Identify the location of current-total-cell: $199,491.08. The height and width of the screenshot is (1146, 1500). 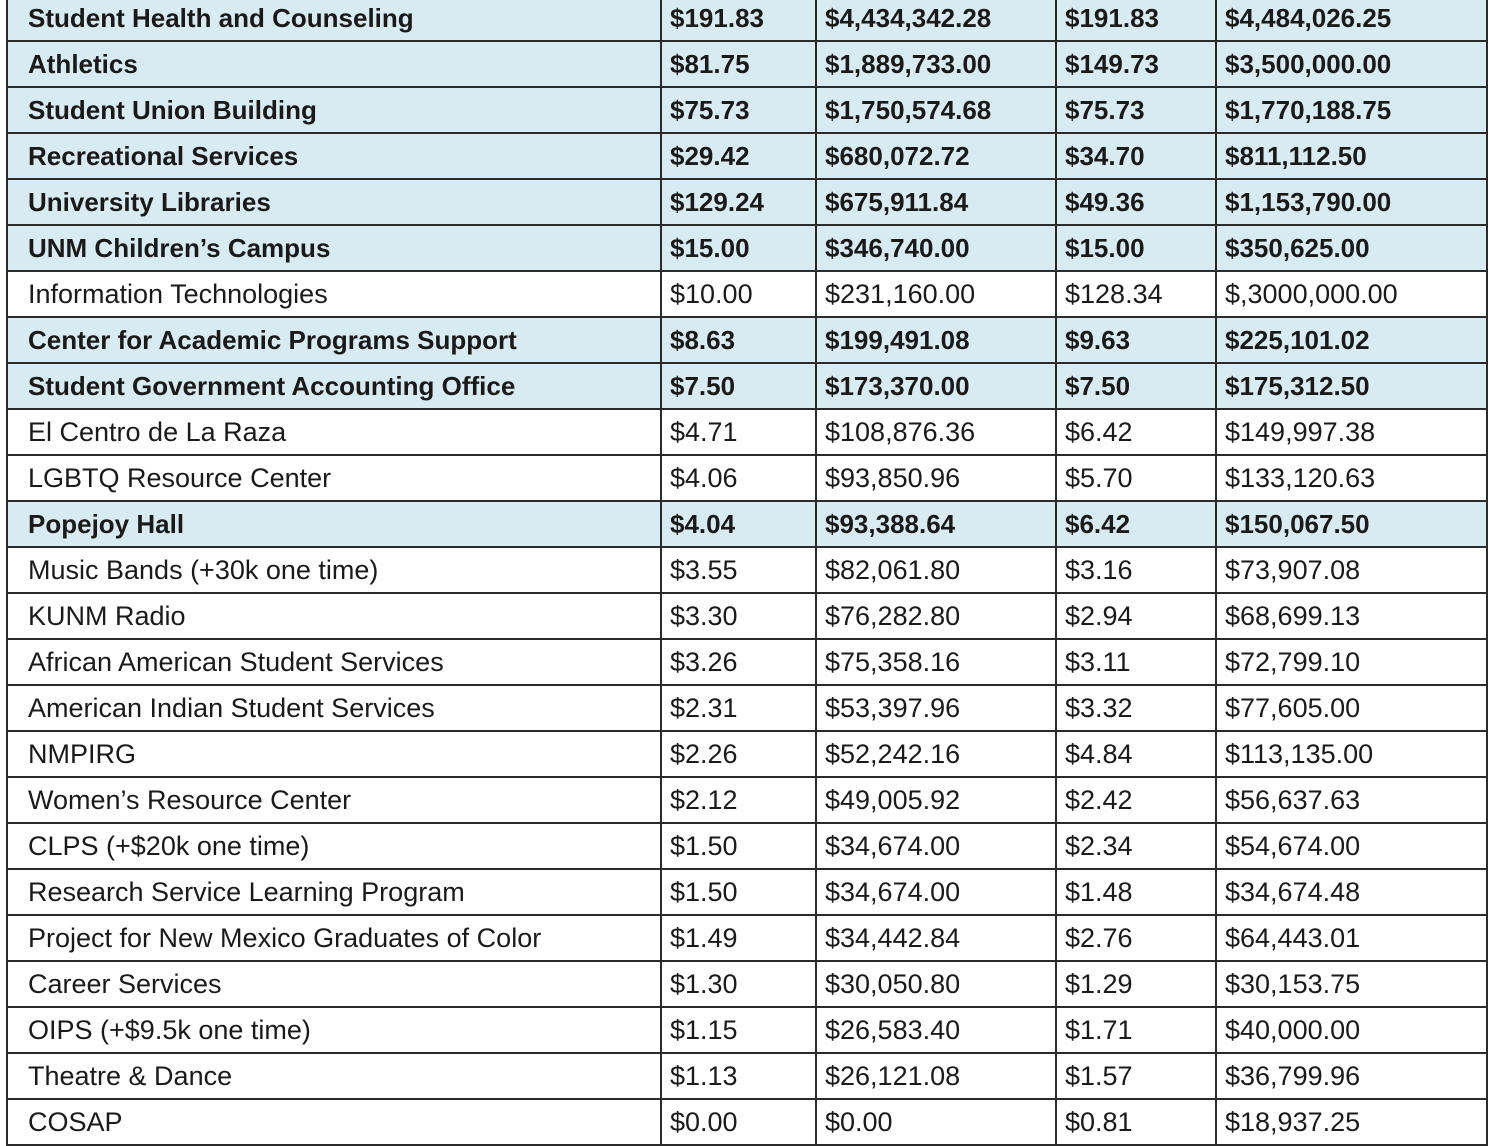
(936, 340).